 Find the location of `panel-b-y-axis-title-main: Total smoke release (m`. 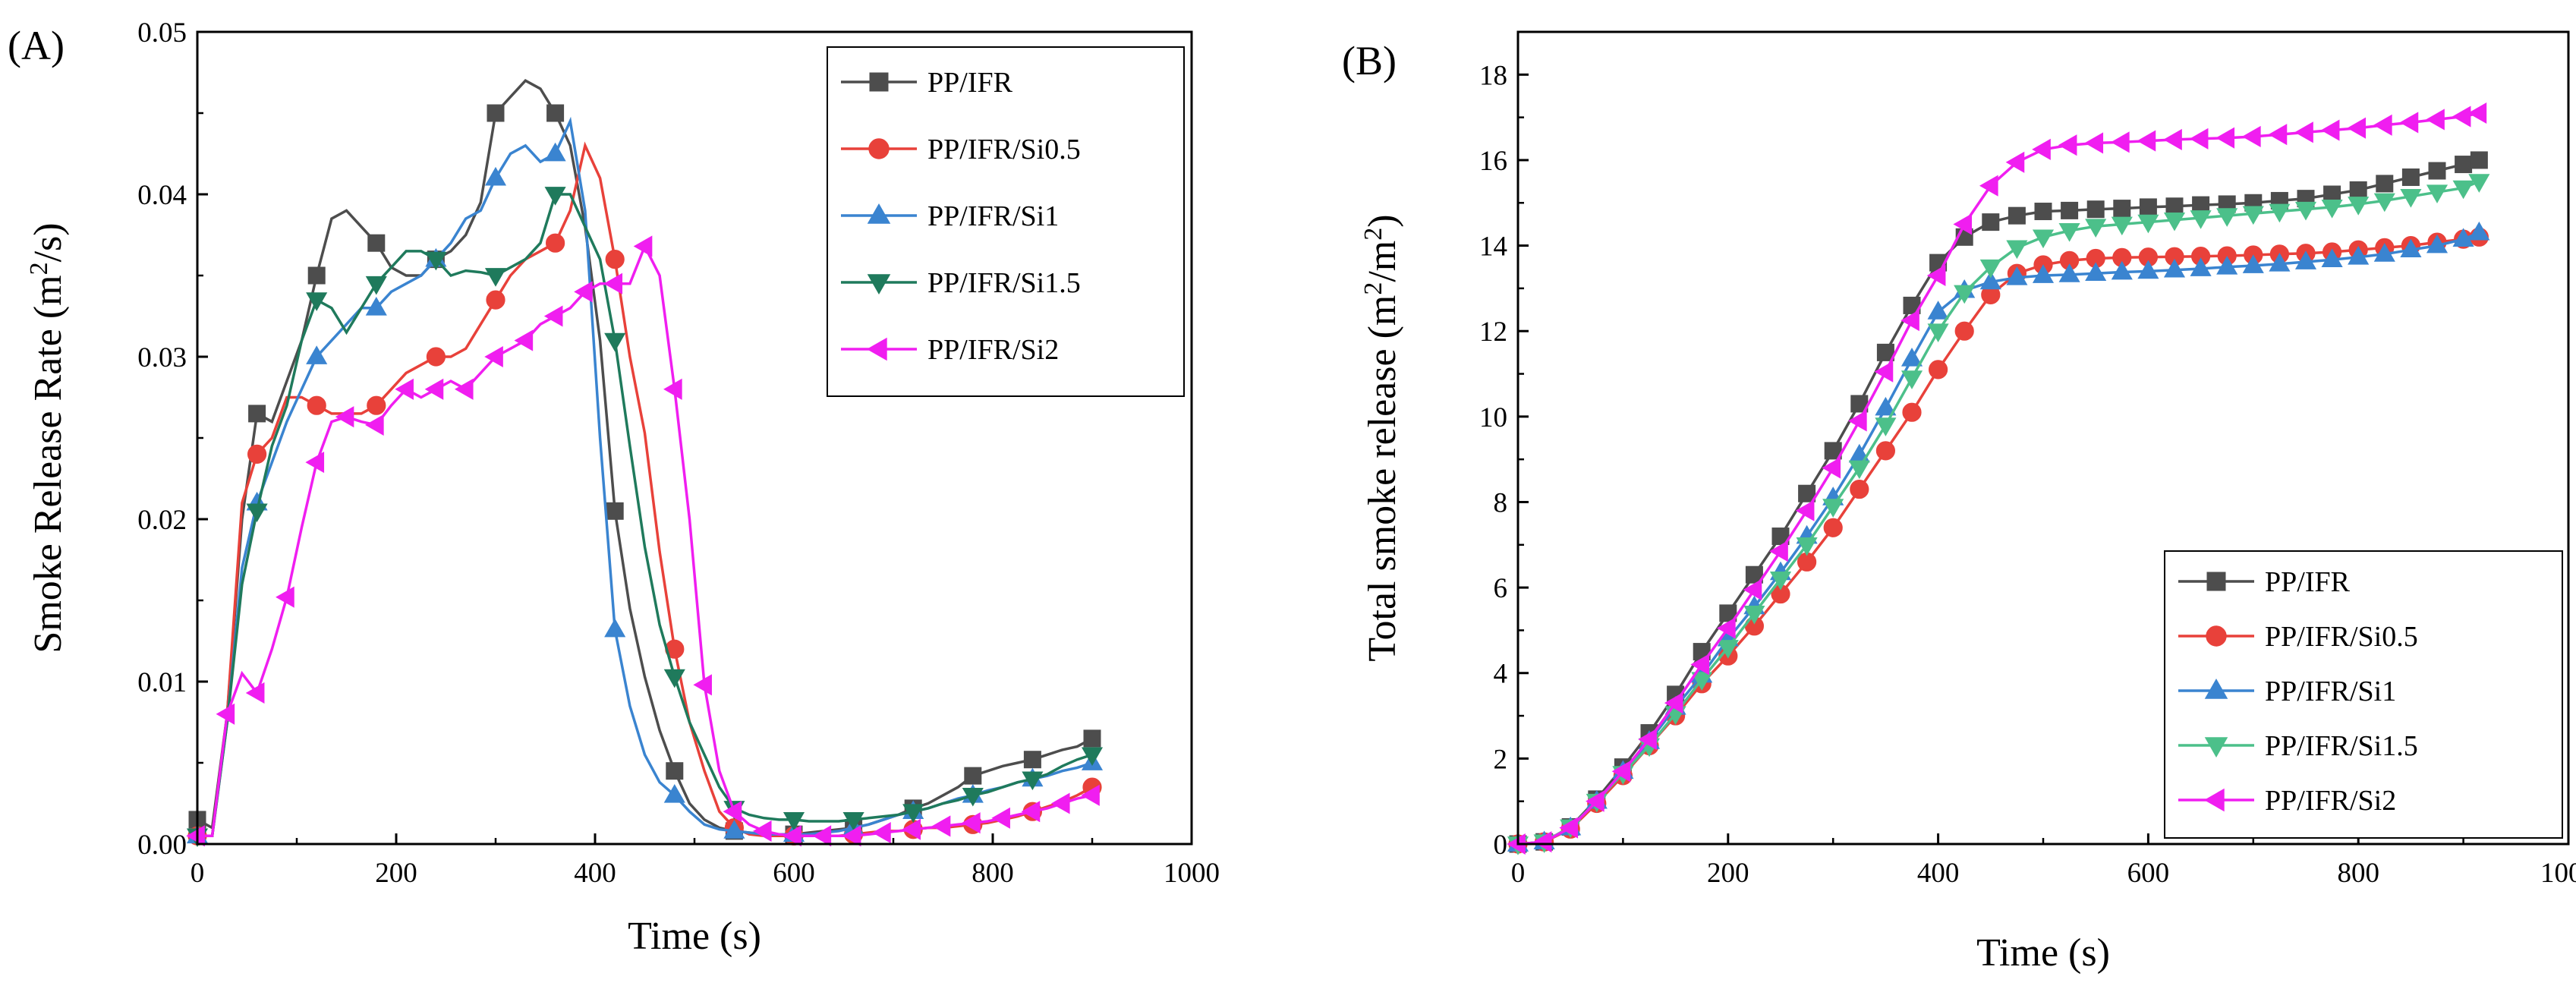

panel-b-y-axis-title-main: Total smoke release (m is located at coordinates (1382, 478).